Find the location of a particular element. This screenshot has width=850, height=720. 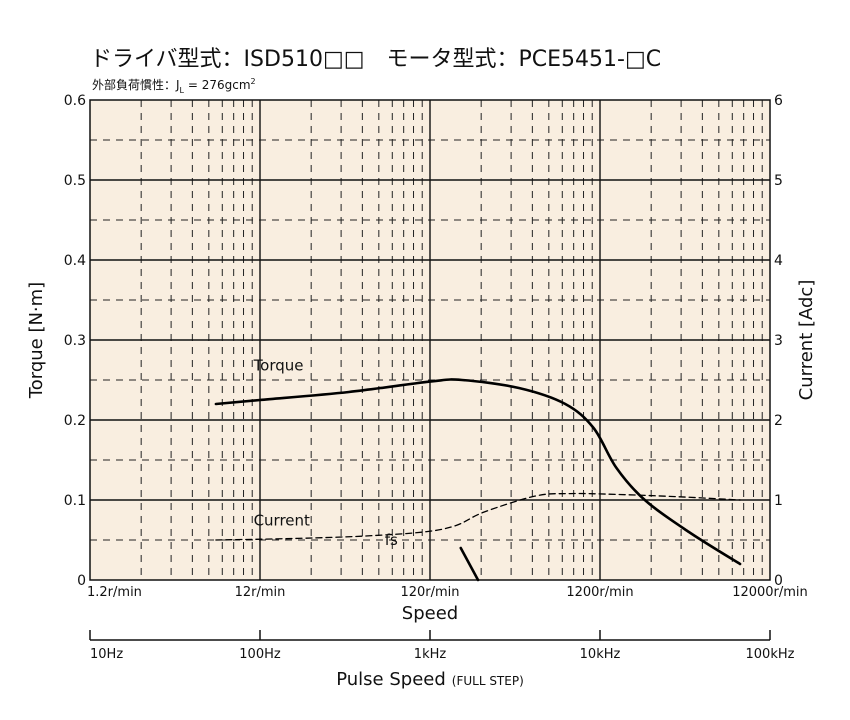

y-left-tick-label: 0.4 is located at coordinates (75, 261).